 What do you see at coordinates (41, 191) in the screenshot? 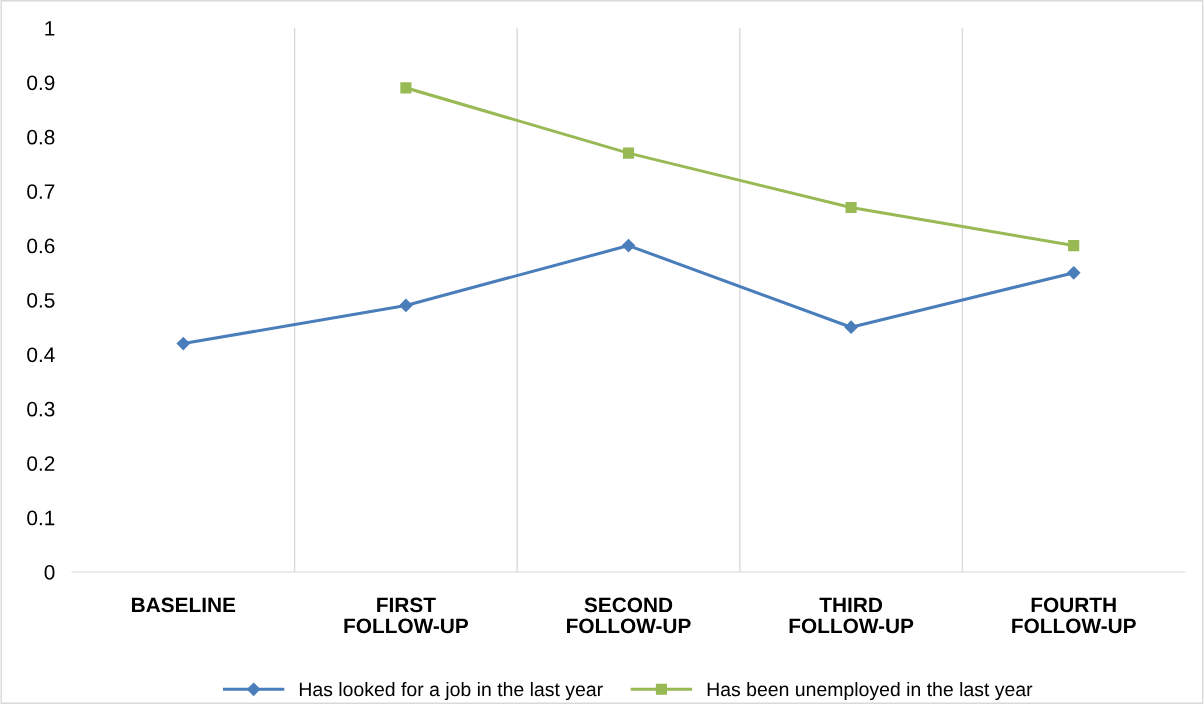
I see `y-tick-label: 0.7` at bounding box center [41, 191].